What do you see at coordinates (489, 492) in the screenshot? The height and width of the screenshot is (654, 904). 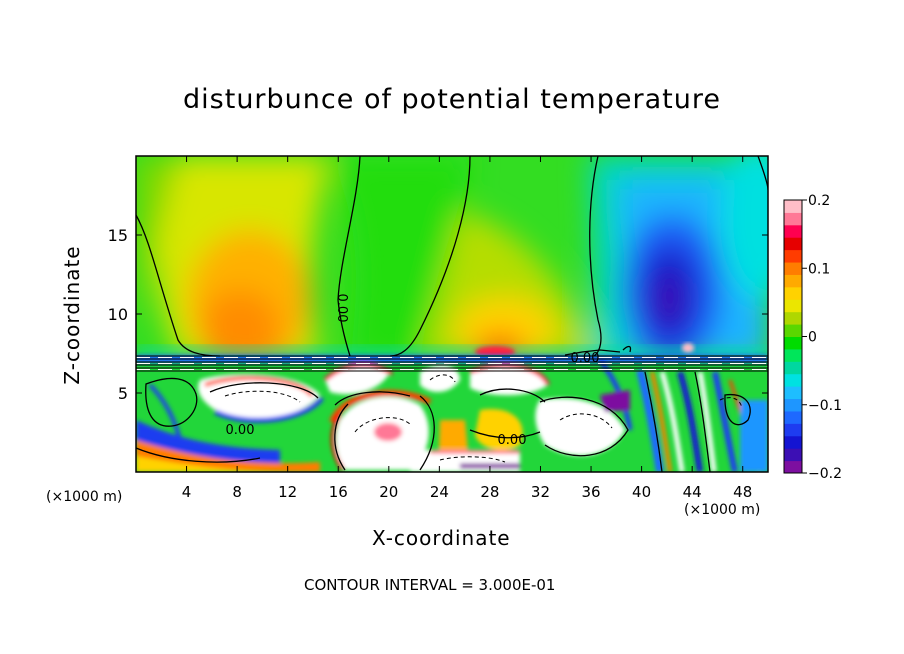 I see `x-tick-label: 28` at bounding box center [489, 492].